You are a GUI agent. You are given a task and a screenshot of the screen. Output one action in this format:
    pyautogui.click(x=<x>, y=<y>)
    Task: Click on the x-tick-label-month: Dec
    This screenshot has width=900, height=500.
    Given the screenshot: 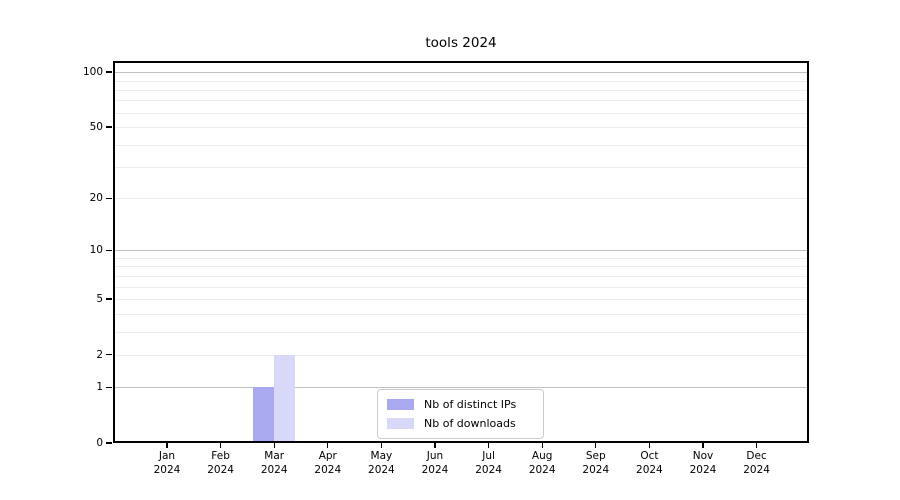 What is the action you would take?
    pyautogui.click(x=756, y=456)
    